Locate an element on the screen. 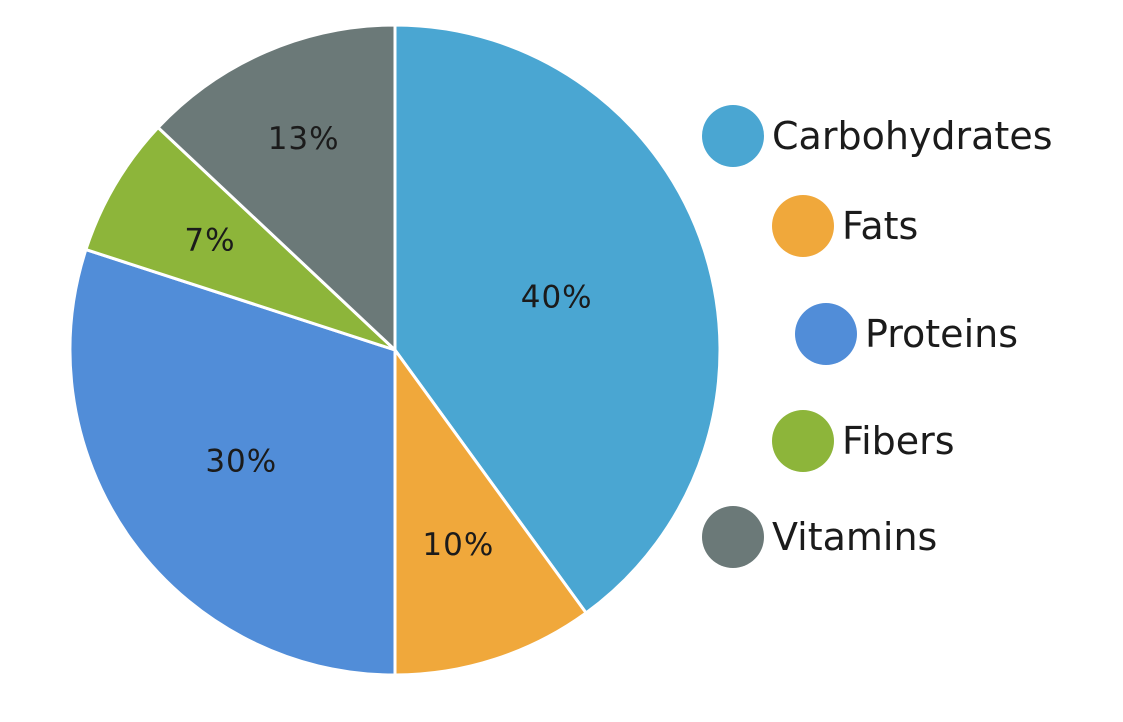 This screenshot has width=1123, height=722. legend-label-carbohydrates: Carbohydrates is located at coordinates (912, 136).